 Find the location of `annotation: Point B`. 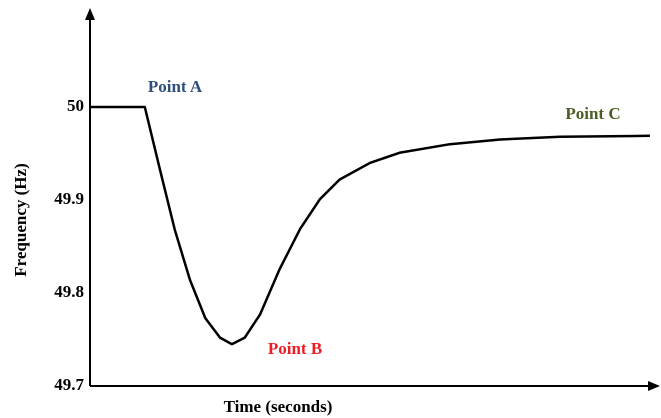

annotation: Point B is located at coordinates (295, 348).